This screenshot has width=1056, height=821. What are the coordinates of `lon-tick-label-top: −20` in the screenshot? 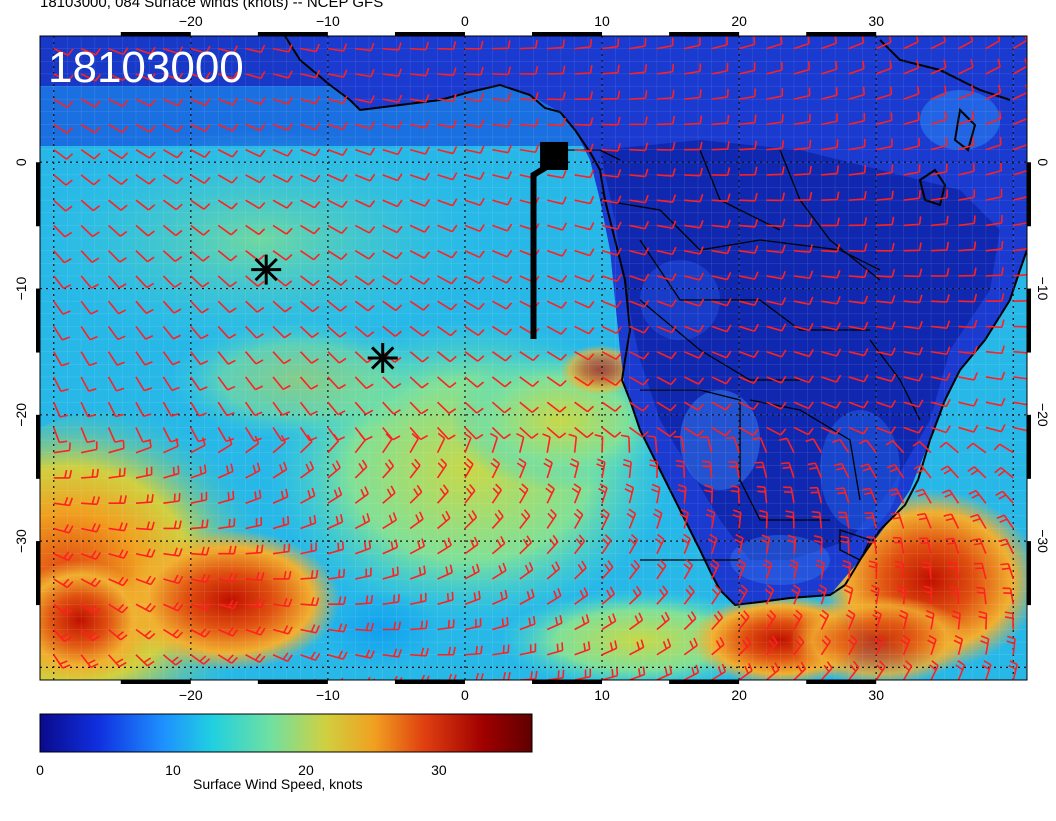 It's located at (191, 21).